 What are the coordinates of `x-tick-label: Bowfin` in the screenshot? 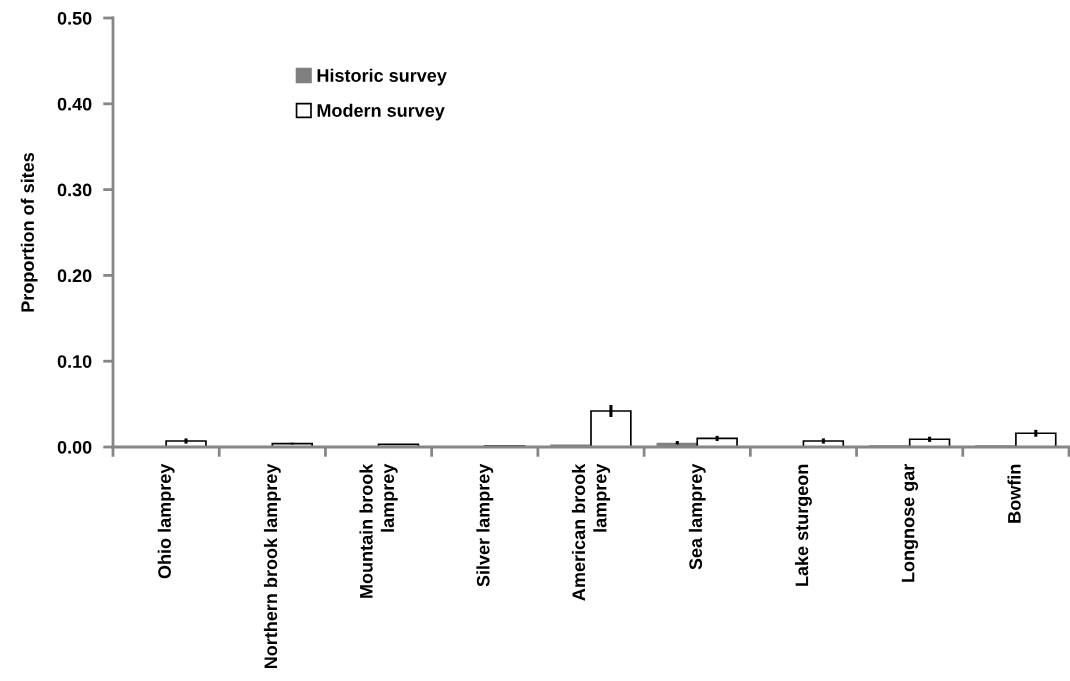 It's located at (1014, 493).